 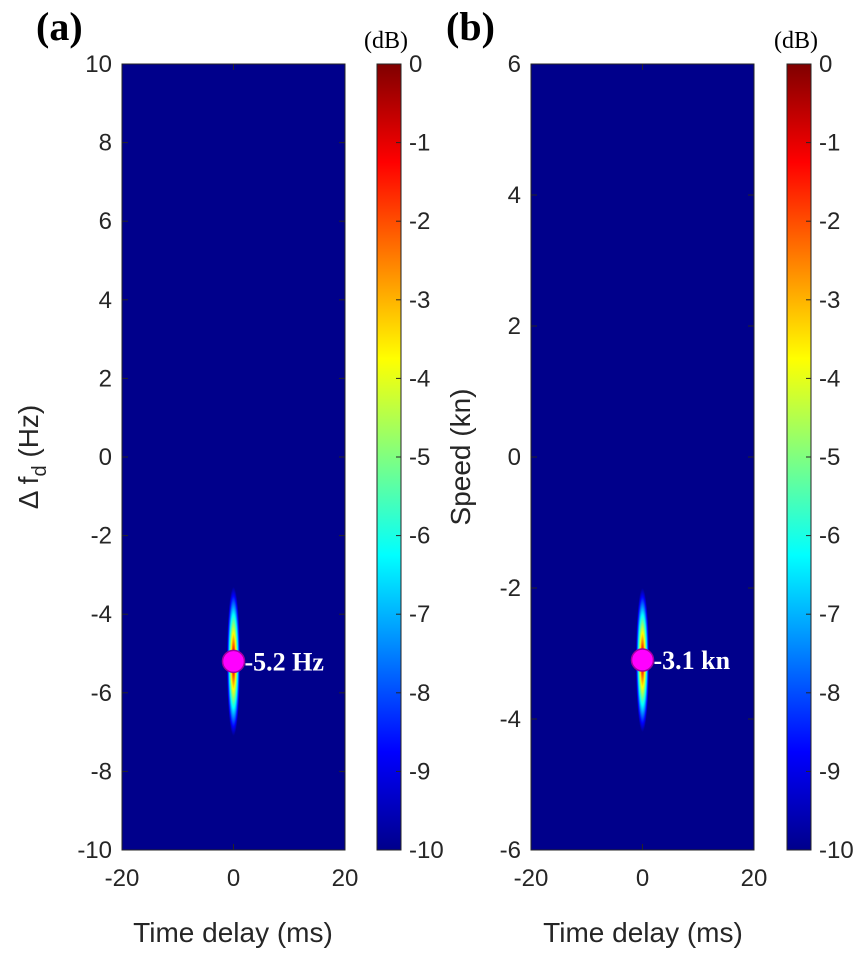 What do you see at coordinates (98, 64) in the screenshot?
I see `y-tick-label: 10` at bounding box center [98, 64].